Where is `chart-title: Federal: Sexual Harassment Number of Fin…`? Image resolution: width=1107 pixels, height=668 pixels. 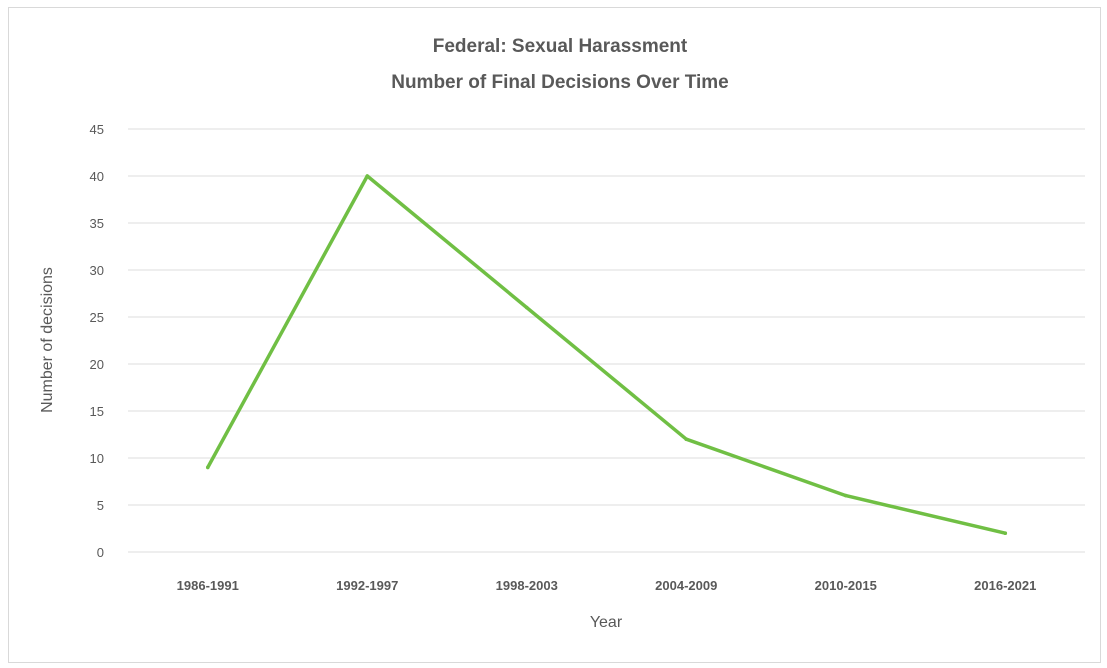 chart-title: Federal: Sexual Harassment Number of Fin… is located at coordinates (560, 64).